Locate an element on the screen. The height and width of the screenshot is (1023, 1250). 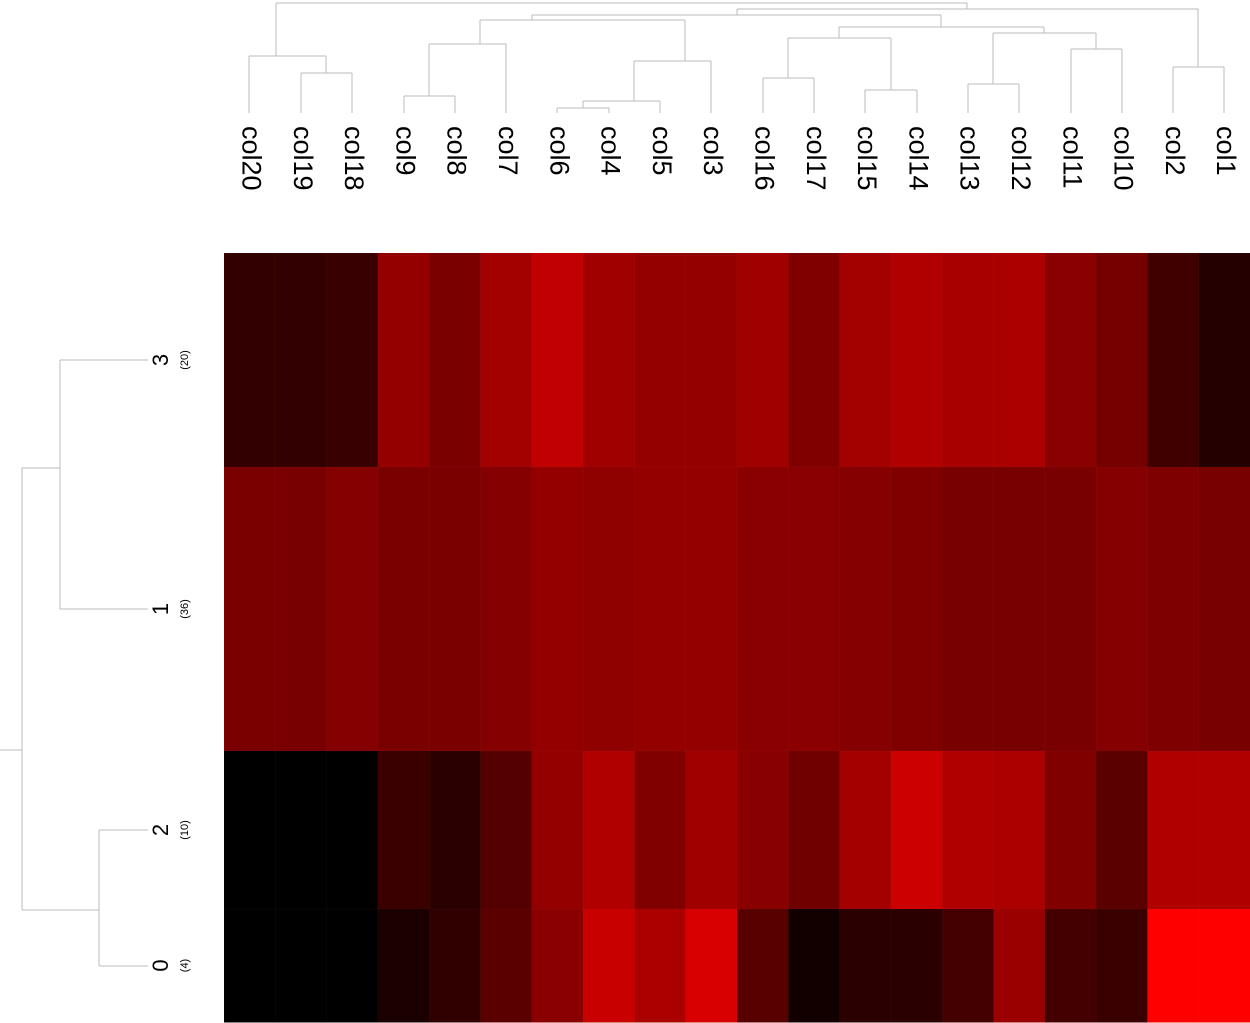
column-label: col2 is located at coordinates (1175, 151).